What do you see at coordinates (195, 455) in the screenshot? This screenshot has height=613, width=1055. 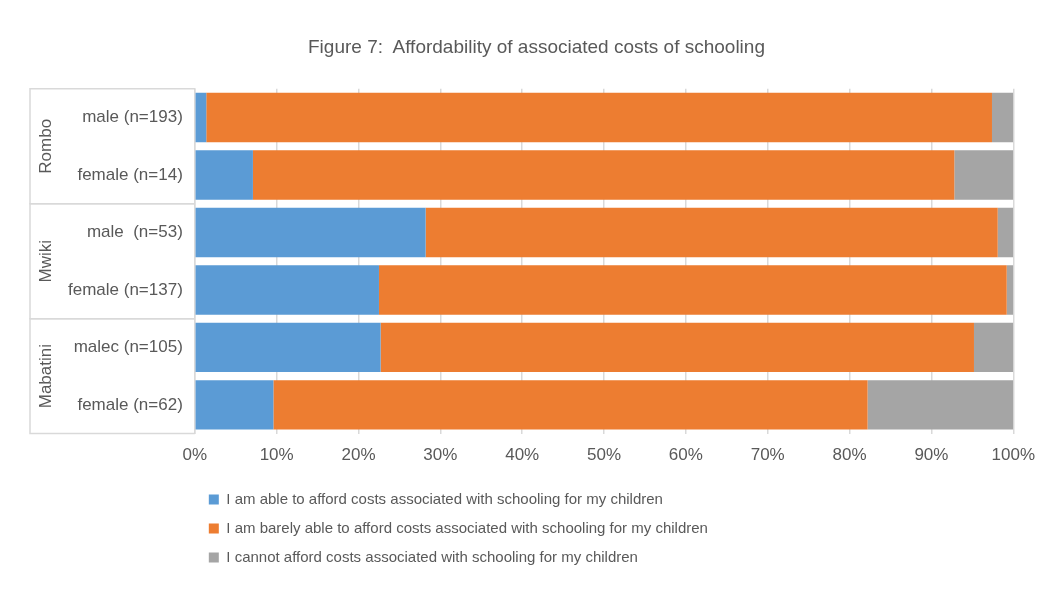 I see `x-tick-label: 0%` at bounding box center [195, 455].